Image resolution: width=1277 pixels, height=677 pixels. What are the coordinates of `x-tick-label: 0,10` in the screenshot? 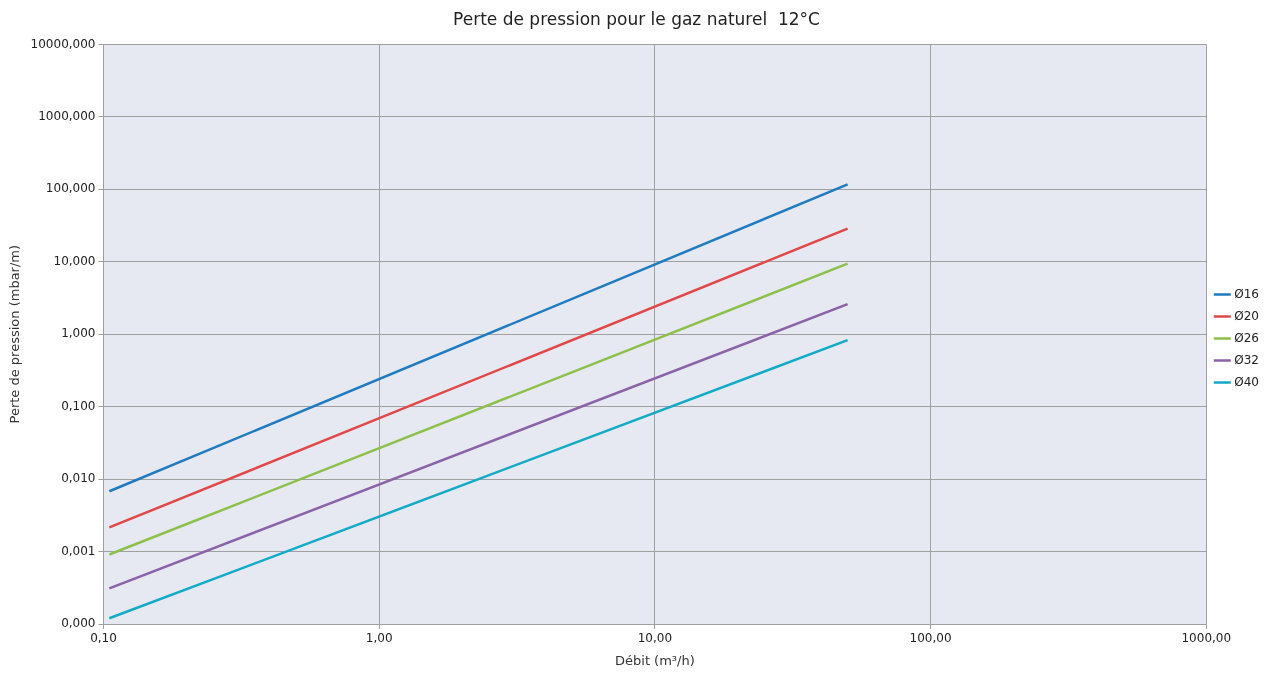 It's located at (103, 638).